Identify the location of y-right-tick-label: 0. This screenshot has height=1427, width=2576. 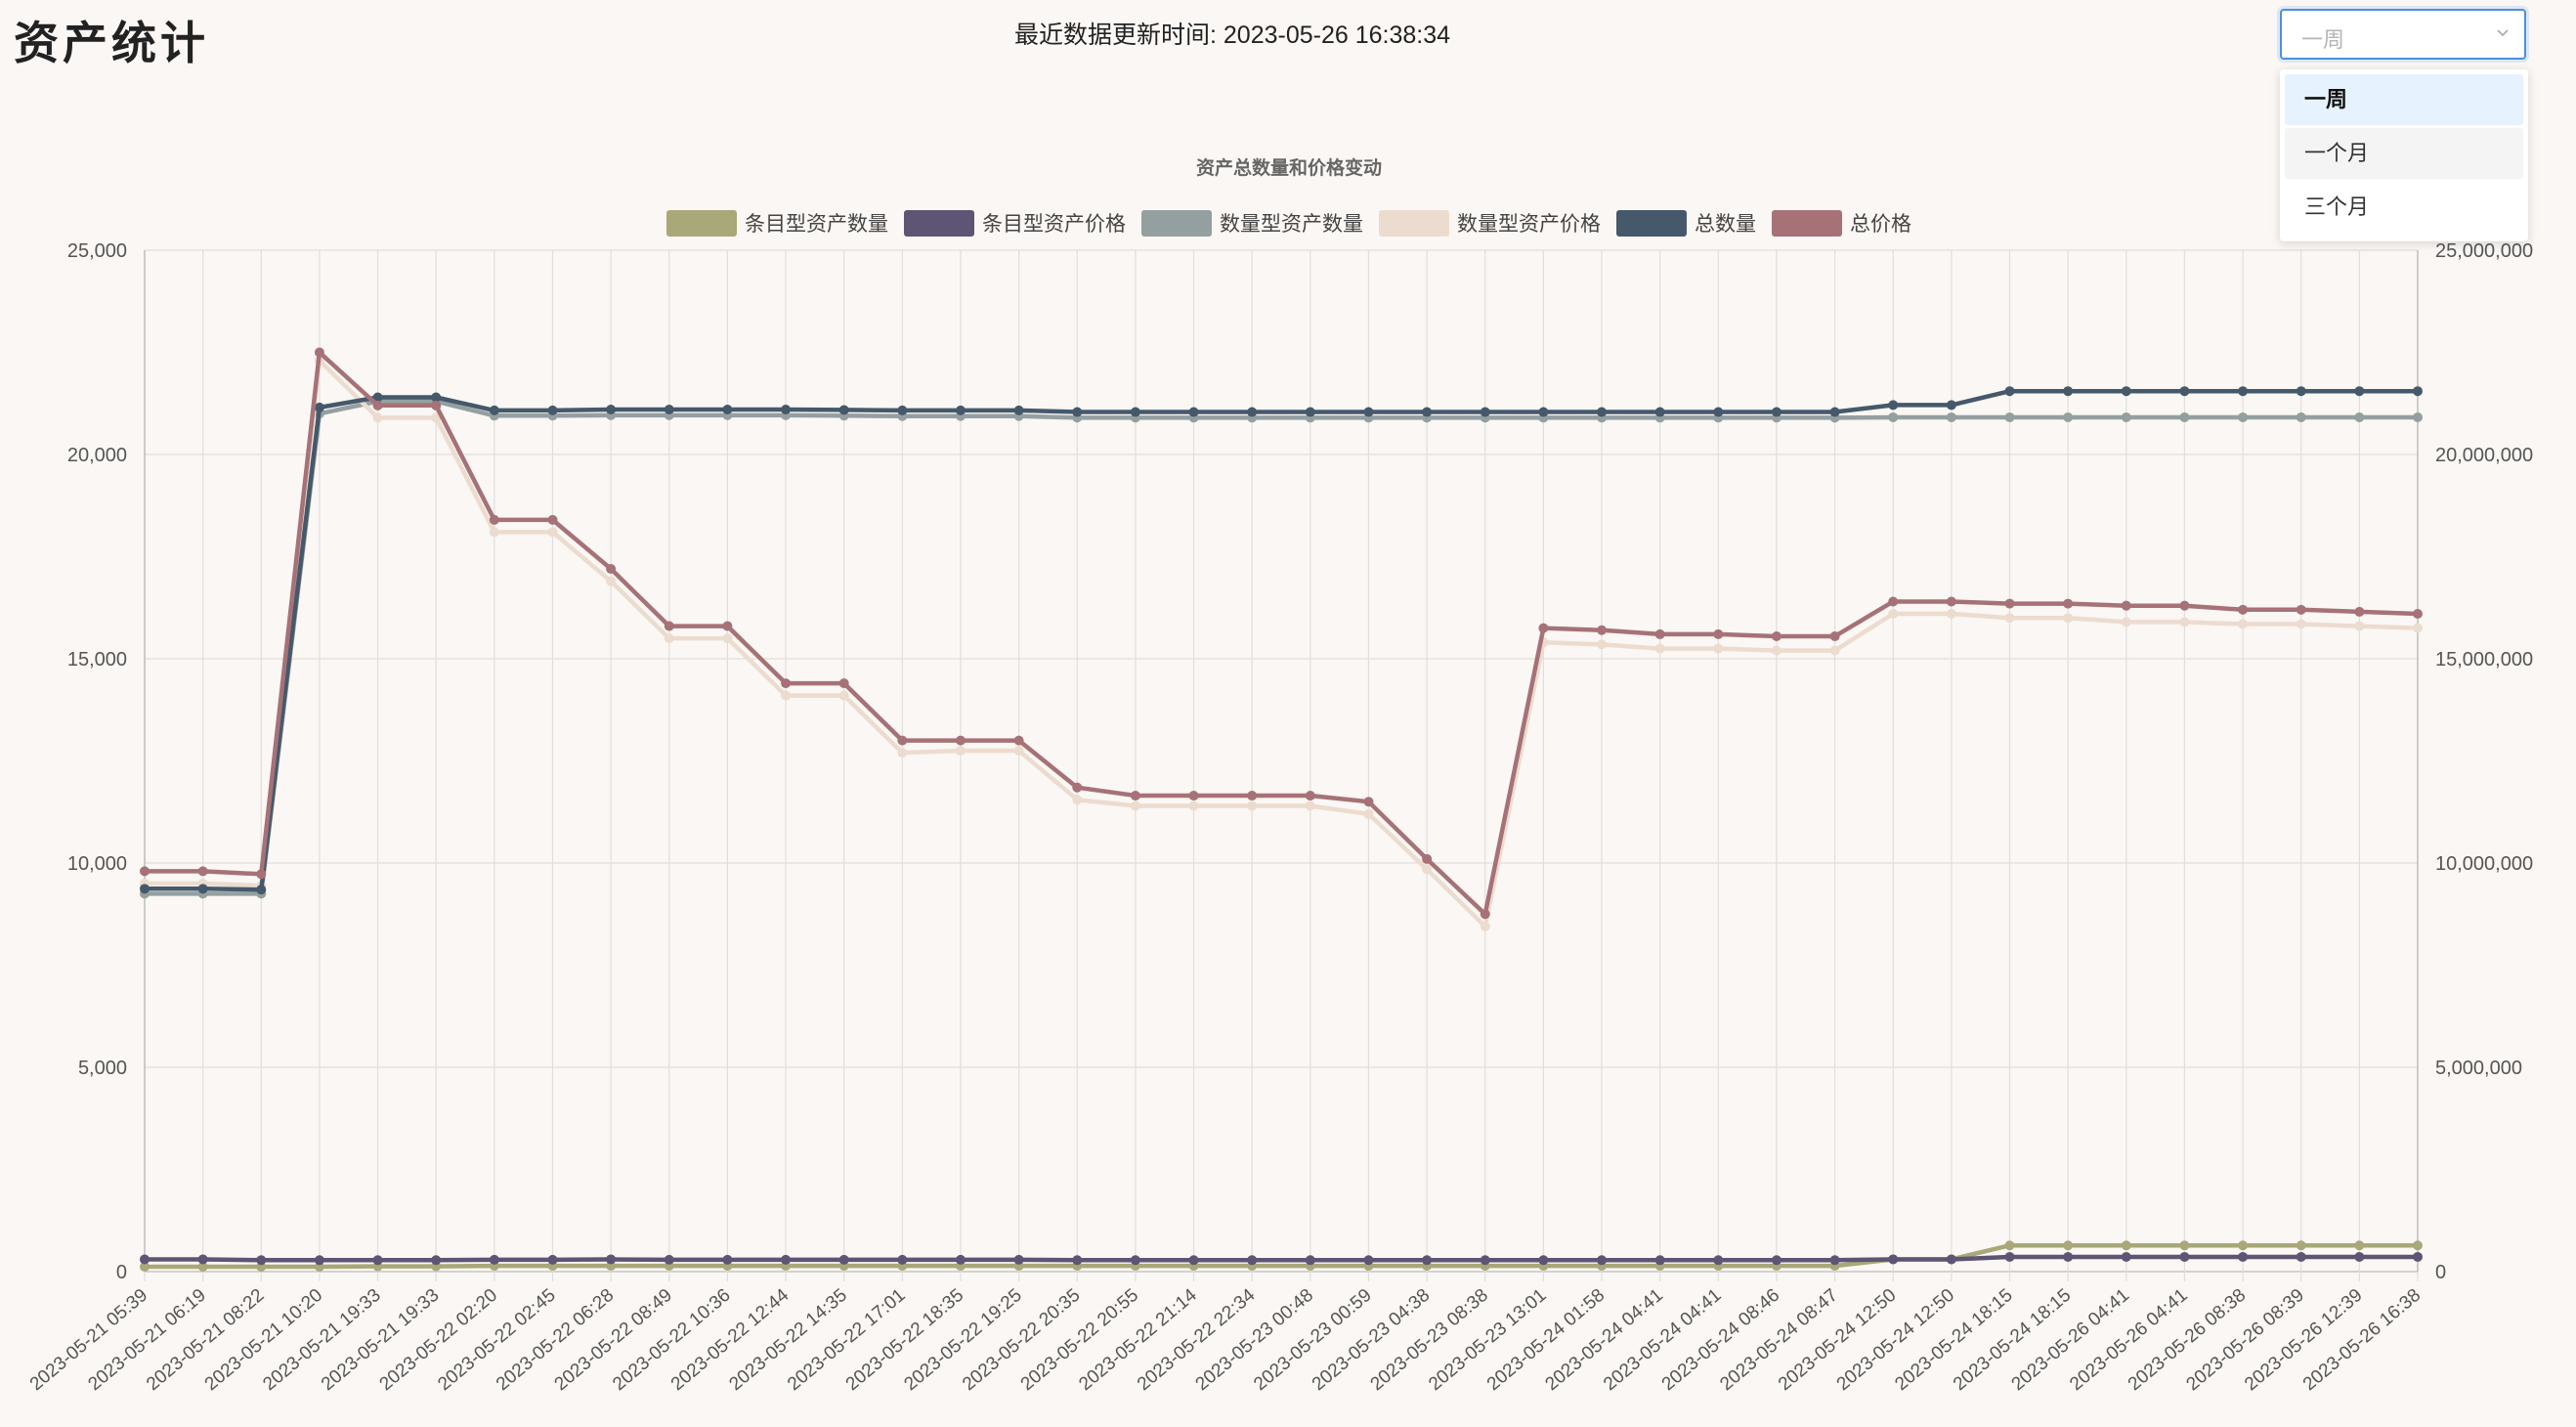
(2440, 1272).